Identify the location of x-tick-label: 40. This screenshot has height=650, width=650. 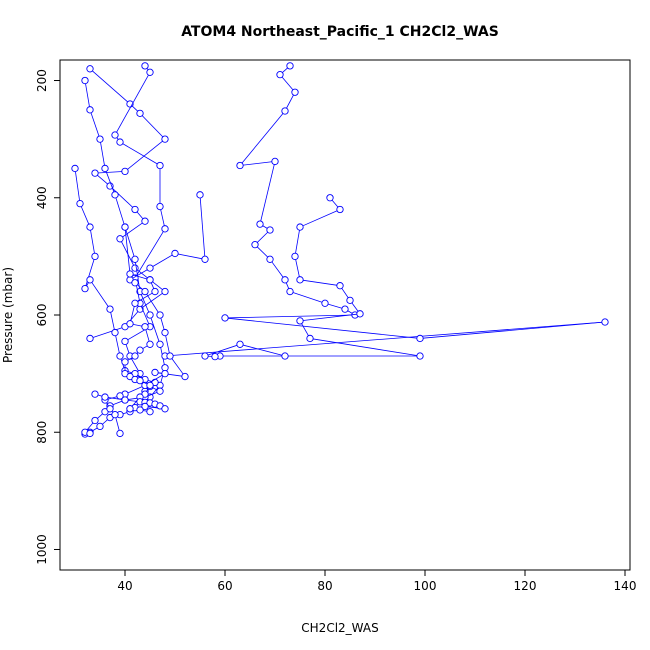
(124, 586).